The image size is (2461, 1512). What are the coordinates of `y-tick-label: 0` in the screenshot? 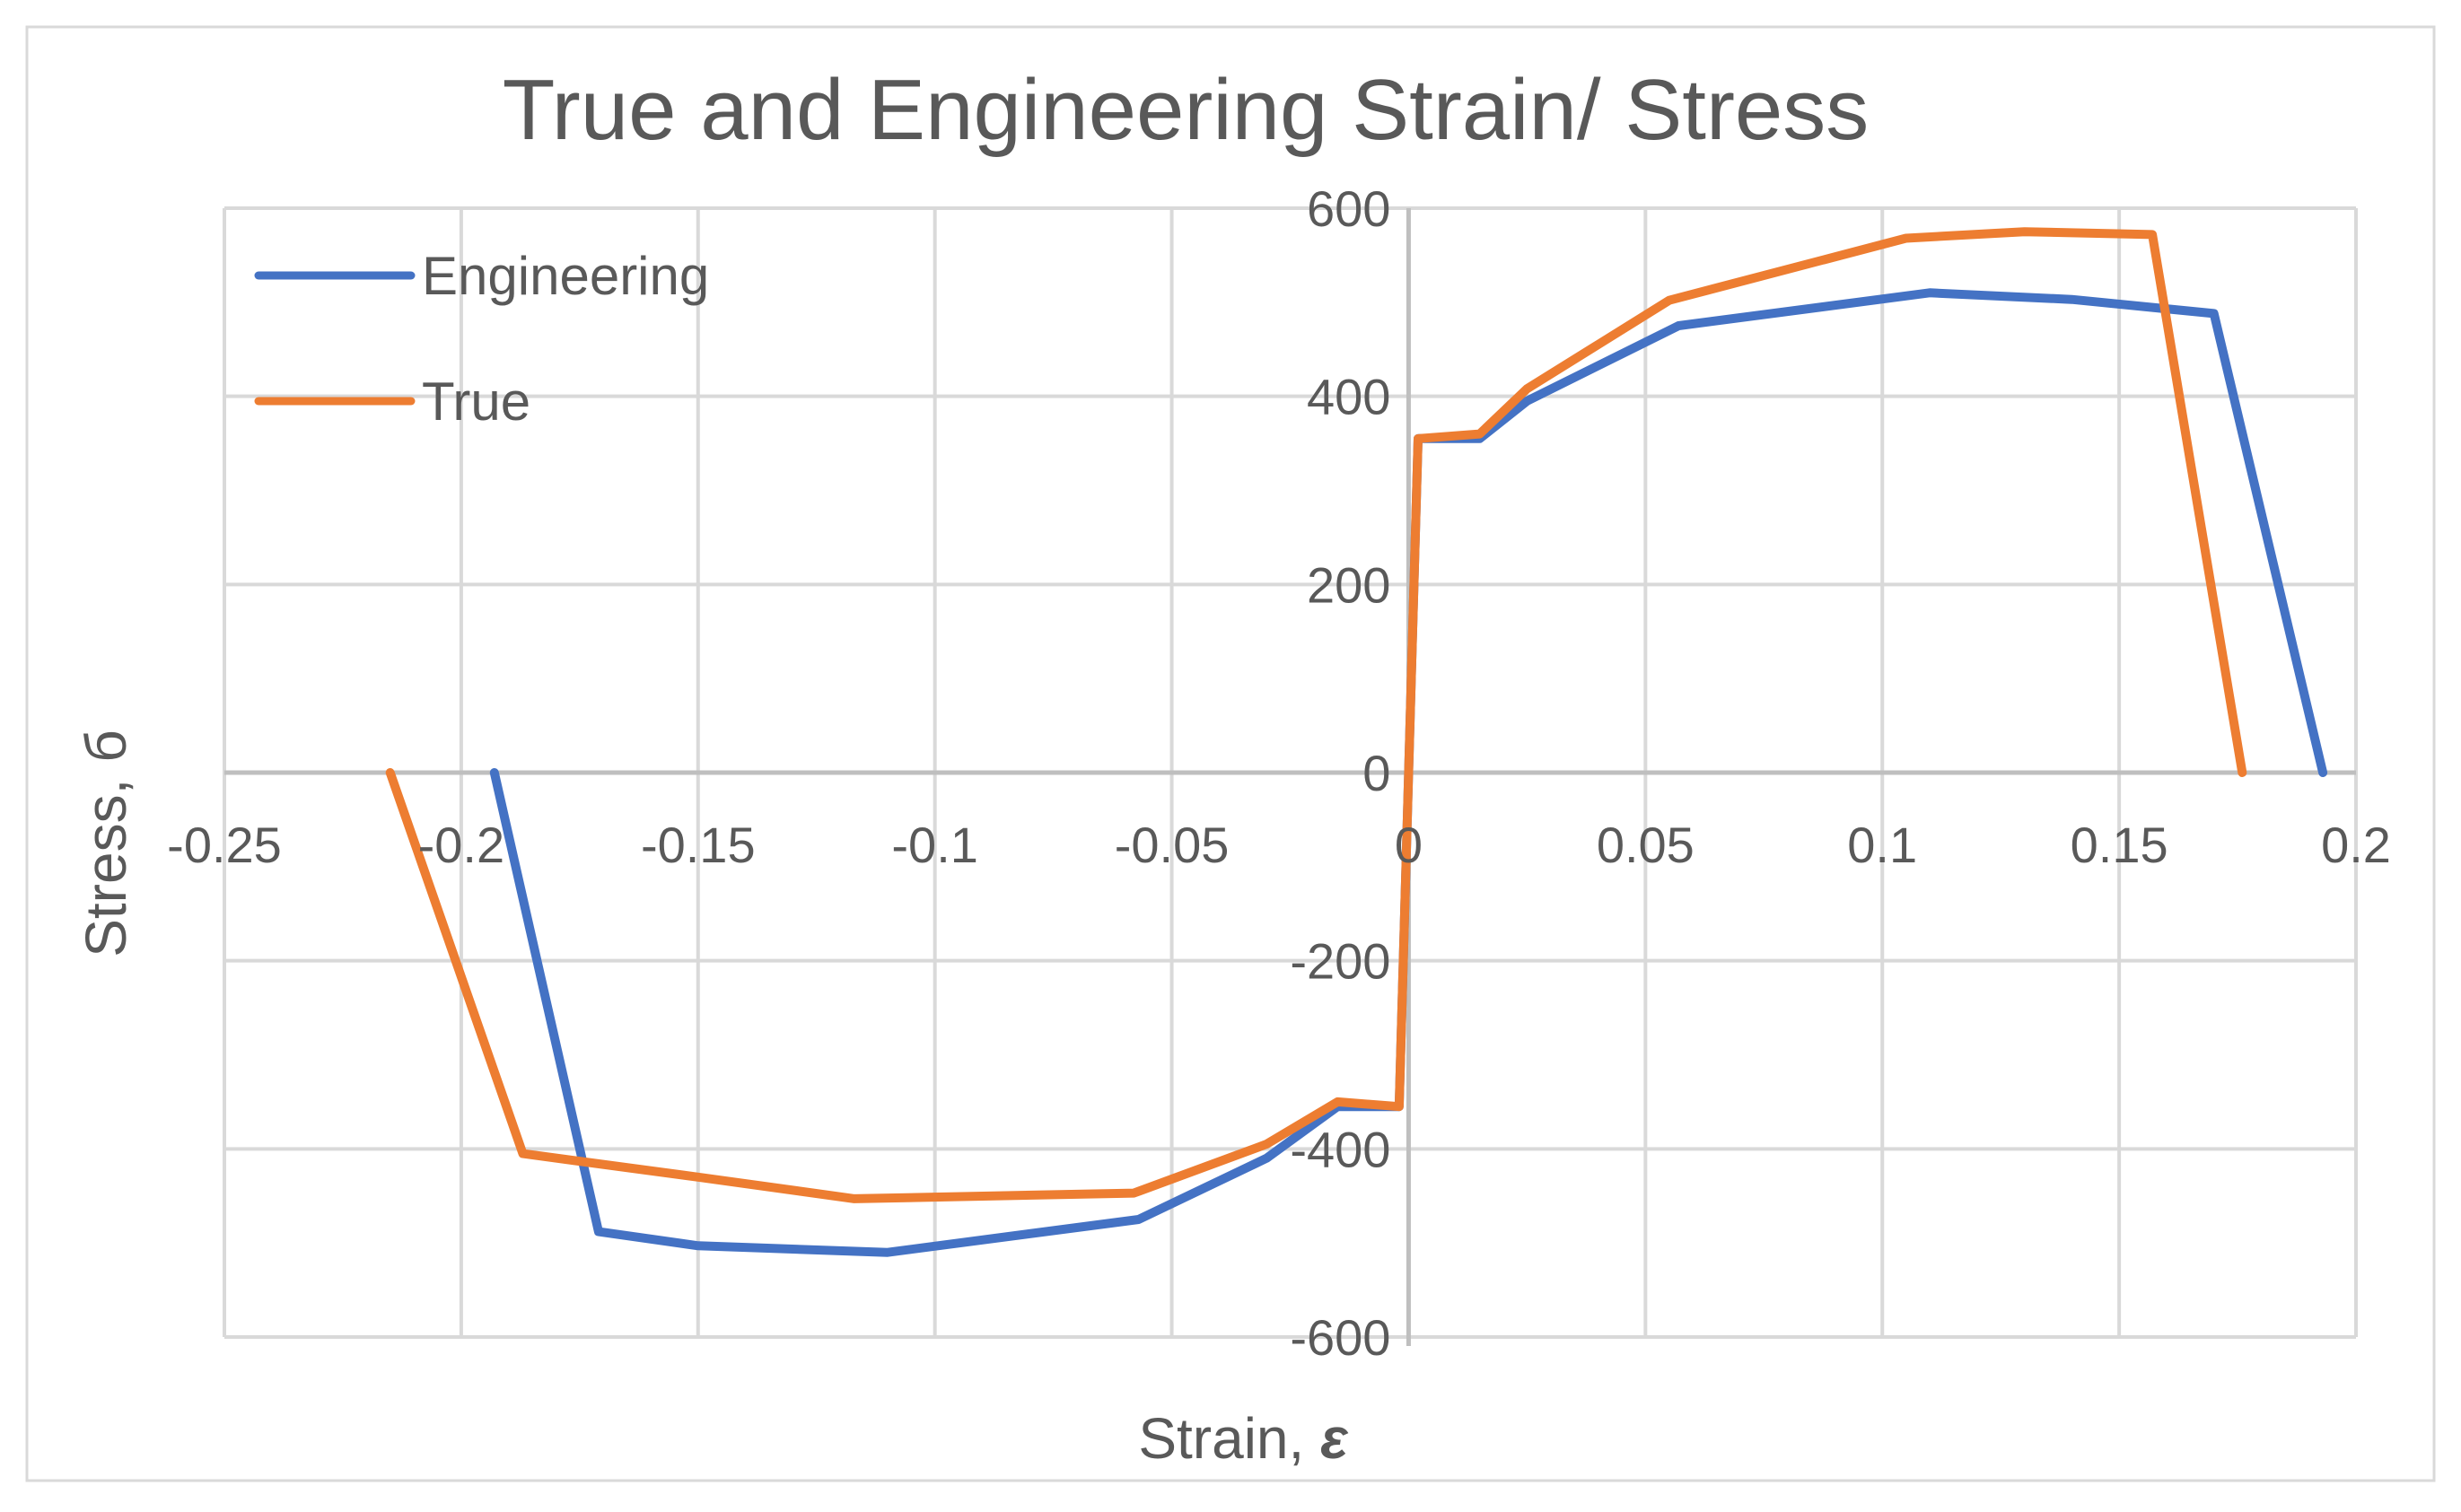 It's located at (1376, 773).